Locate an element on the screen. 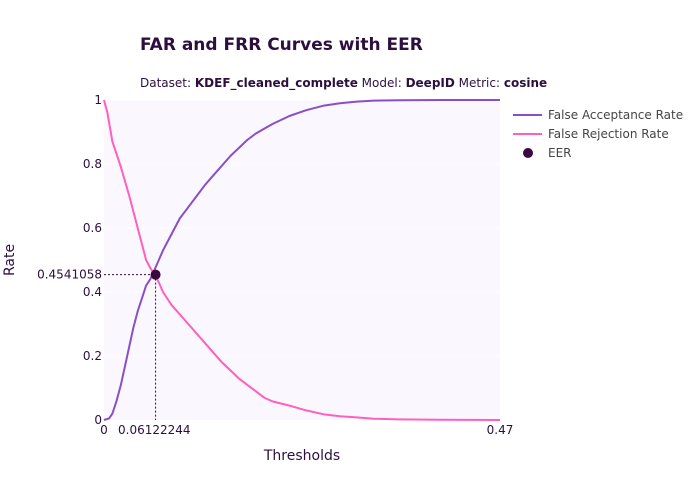  y-tick-label: 0.2 is located at coordinates (92, 356).